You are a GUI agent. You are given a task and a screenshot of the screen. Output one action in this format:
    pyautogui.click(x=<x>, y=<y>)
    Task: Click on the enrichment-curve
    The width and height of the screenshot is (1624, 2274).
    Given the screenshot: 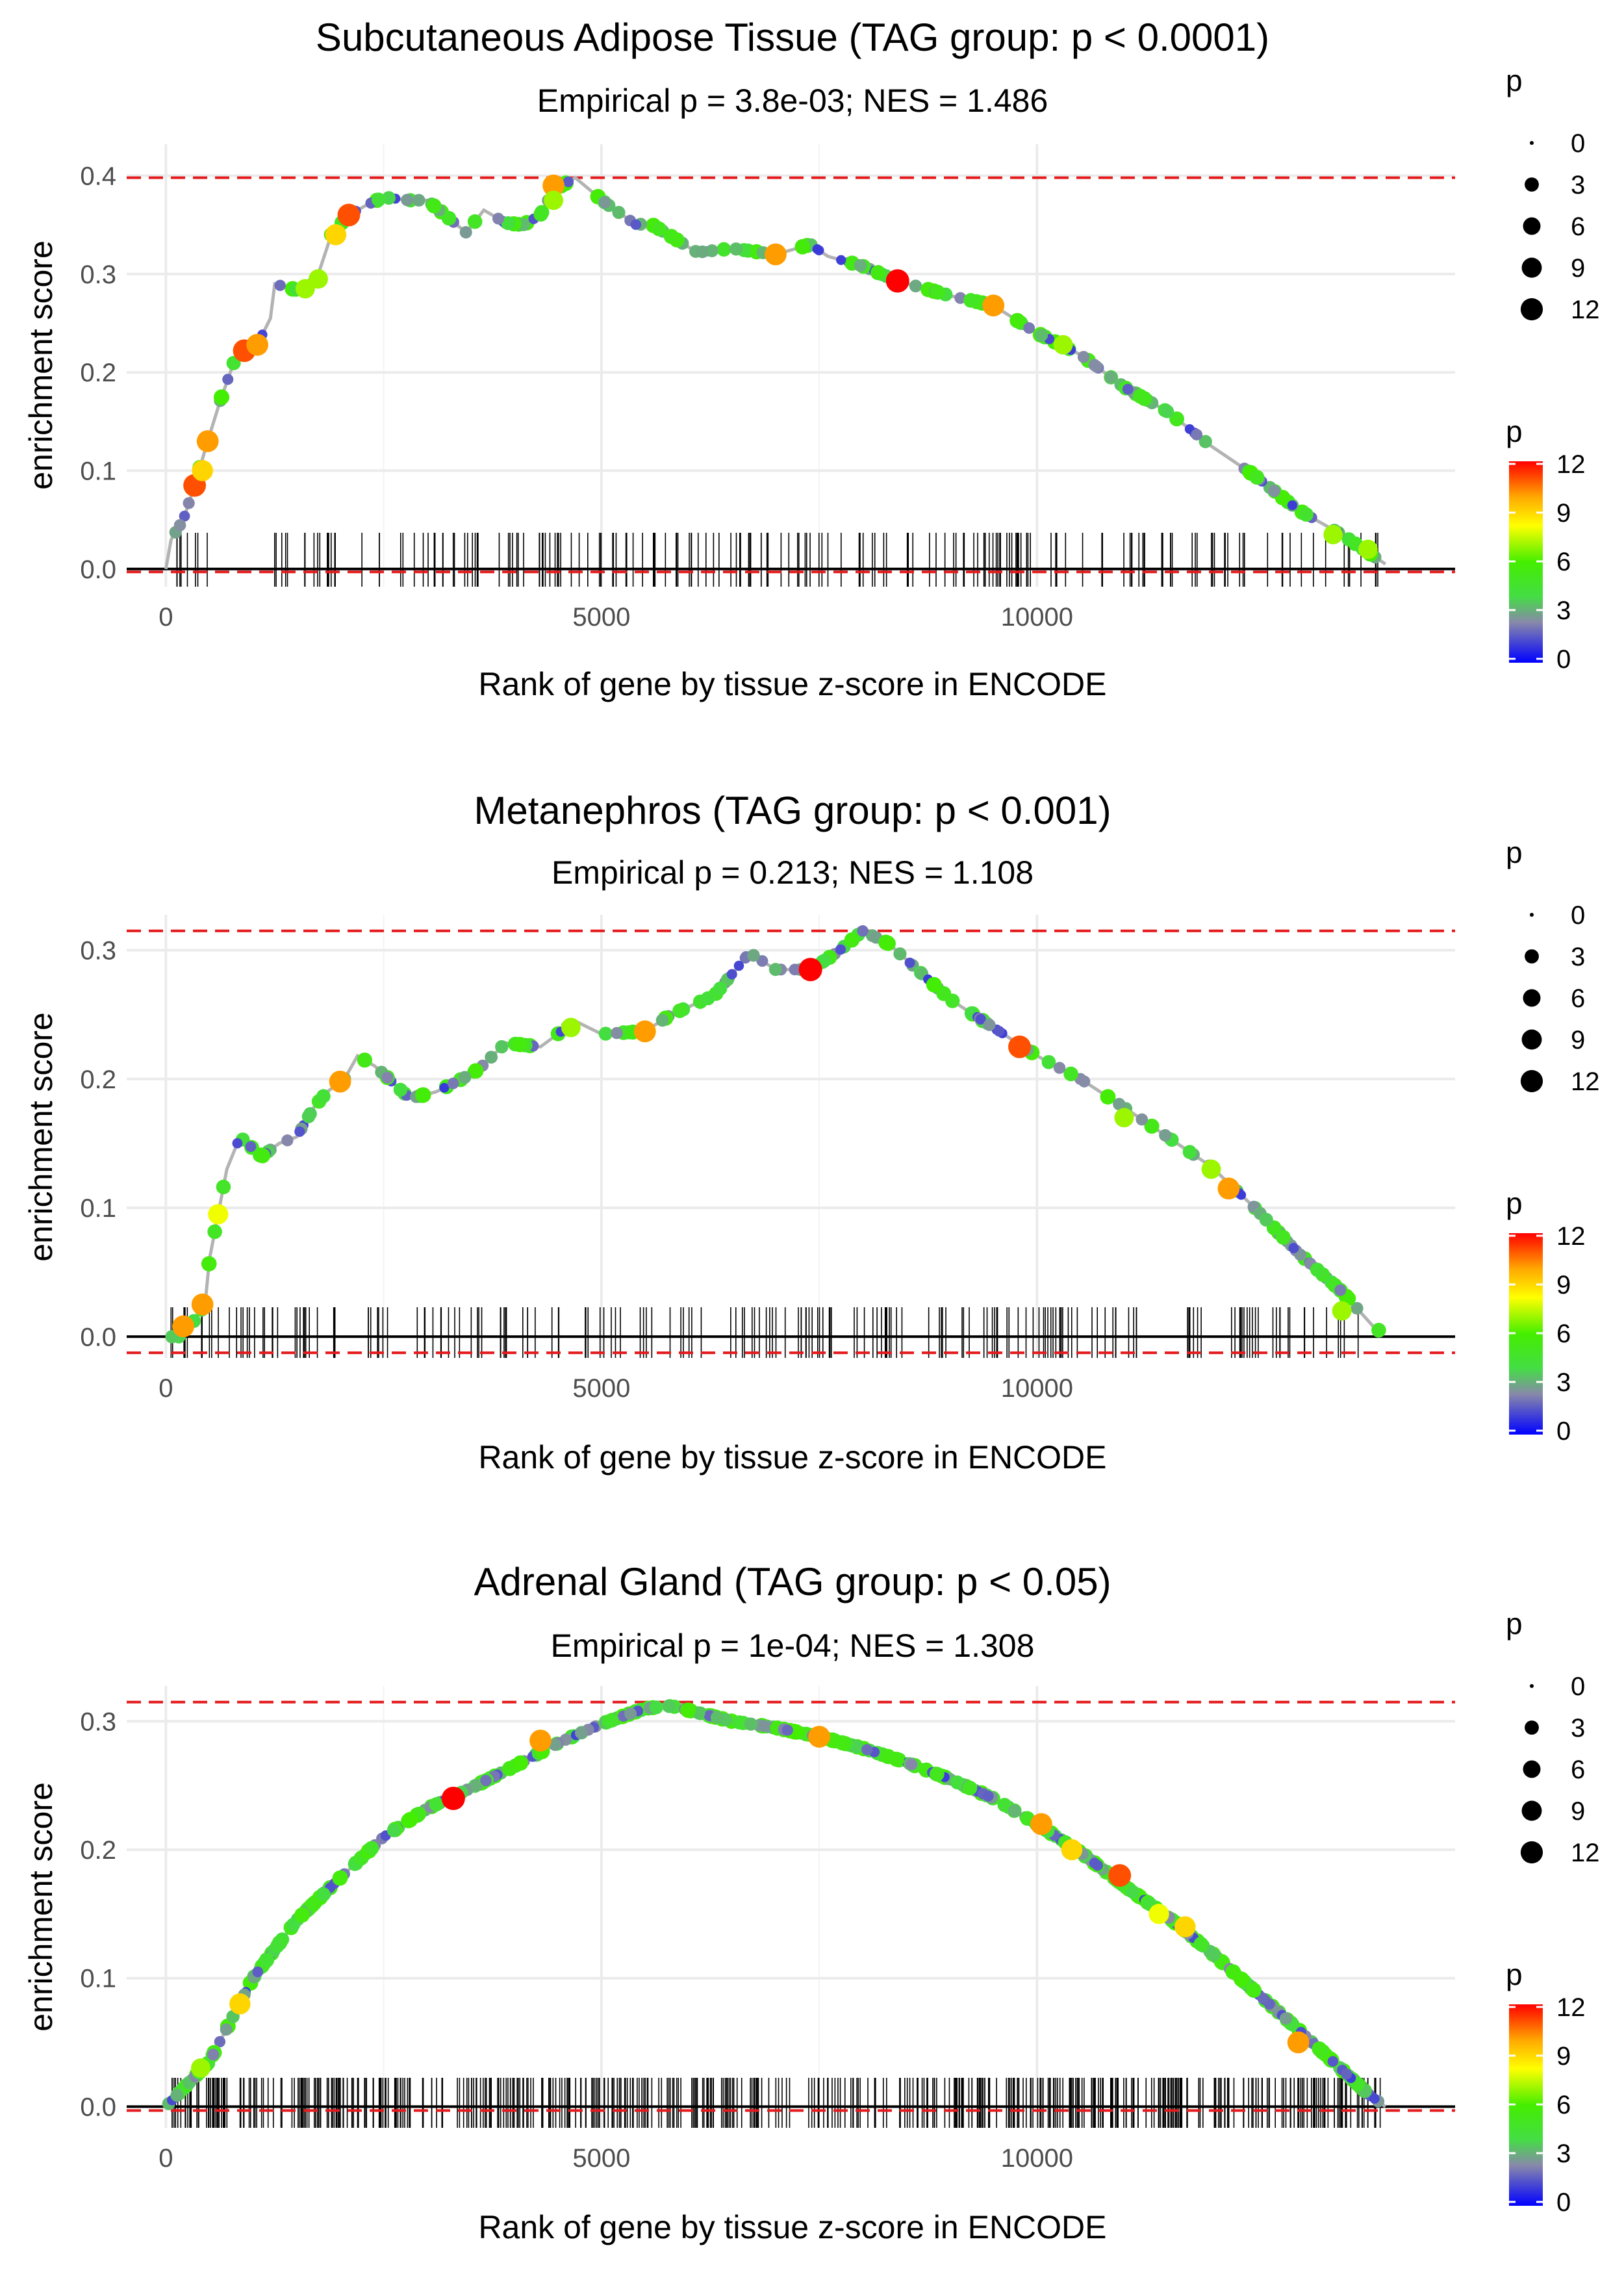 What is the action you would take?
    pyautogui.click(x=772, y=1133)
    